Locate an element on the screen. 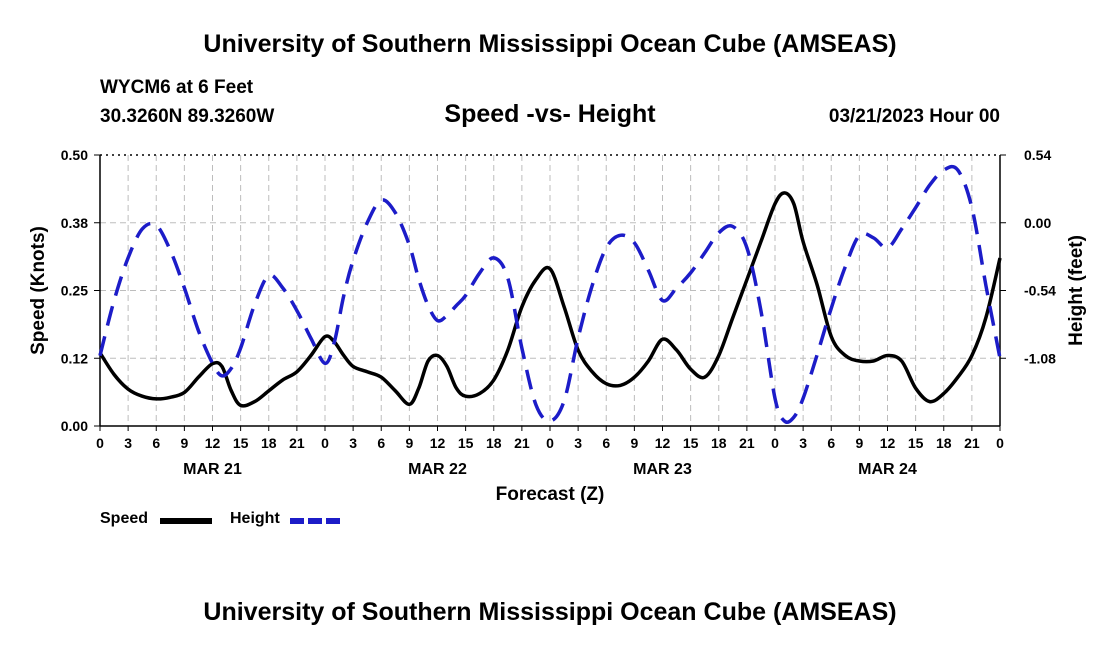  station-name: WYCM6 at 6 Feet is located at coordinates (177, 87).